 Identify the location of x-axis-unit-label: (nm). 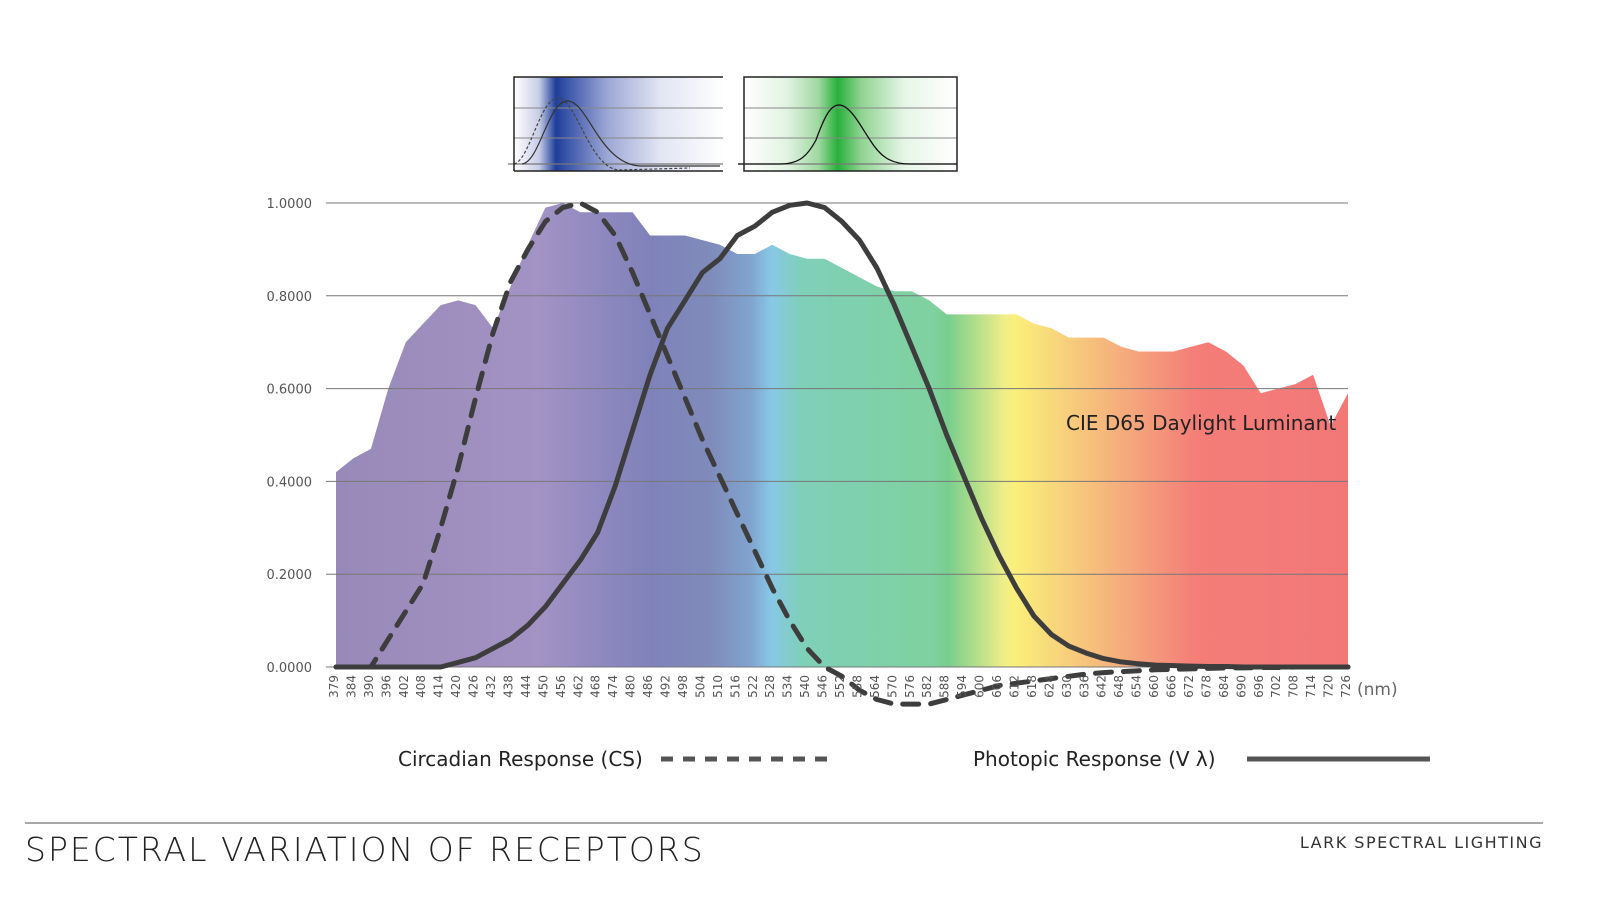
(1377, 690).